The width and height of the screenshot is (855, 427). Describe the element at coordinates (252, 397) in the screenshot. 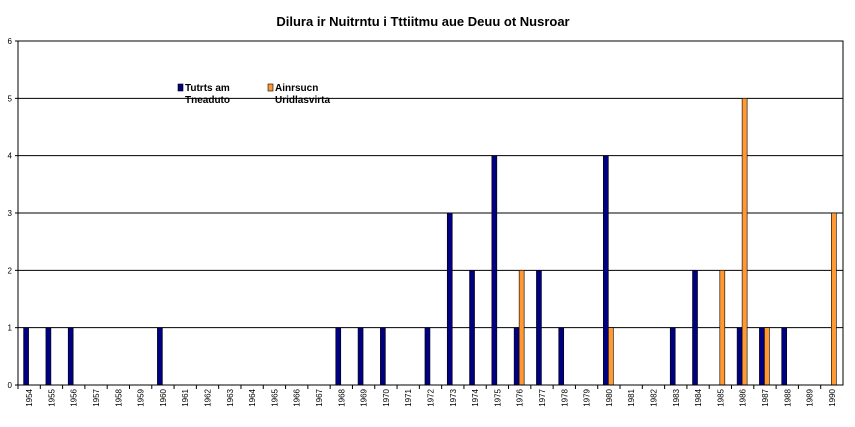

I see `x-tick-label: 1964` at that location.